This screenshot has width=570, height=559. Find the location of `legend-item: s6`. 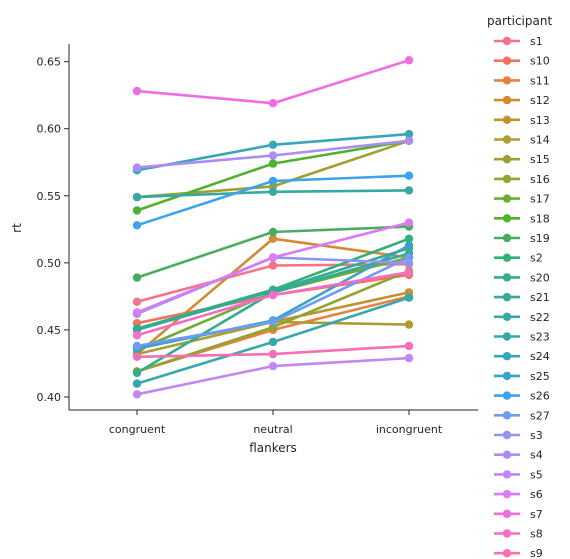

legend-item: s6 is located at coordinates (518, 494).